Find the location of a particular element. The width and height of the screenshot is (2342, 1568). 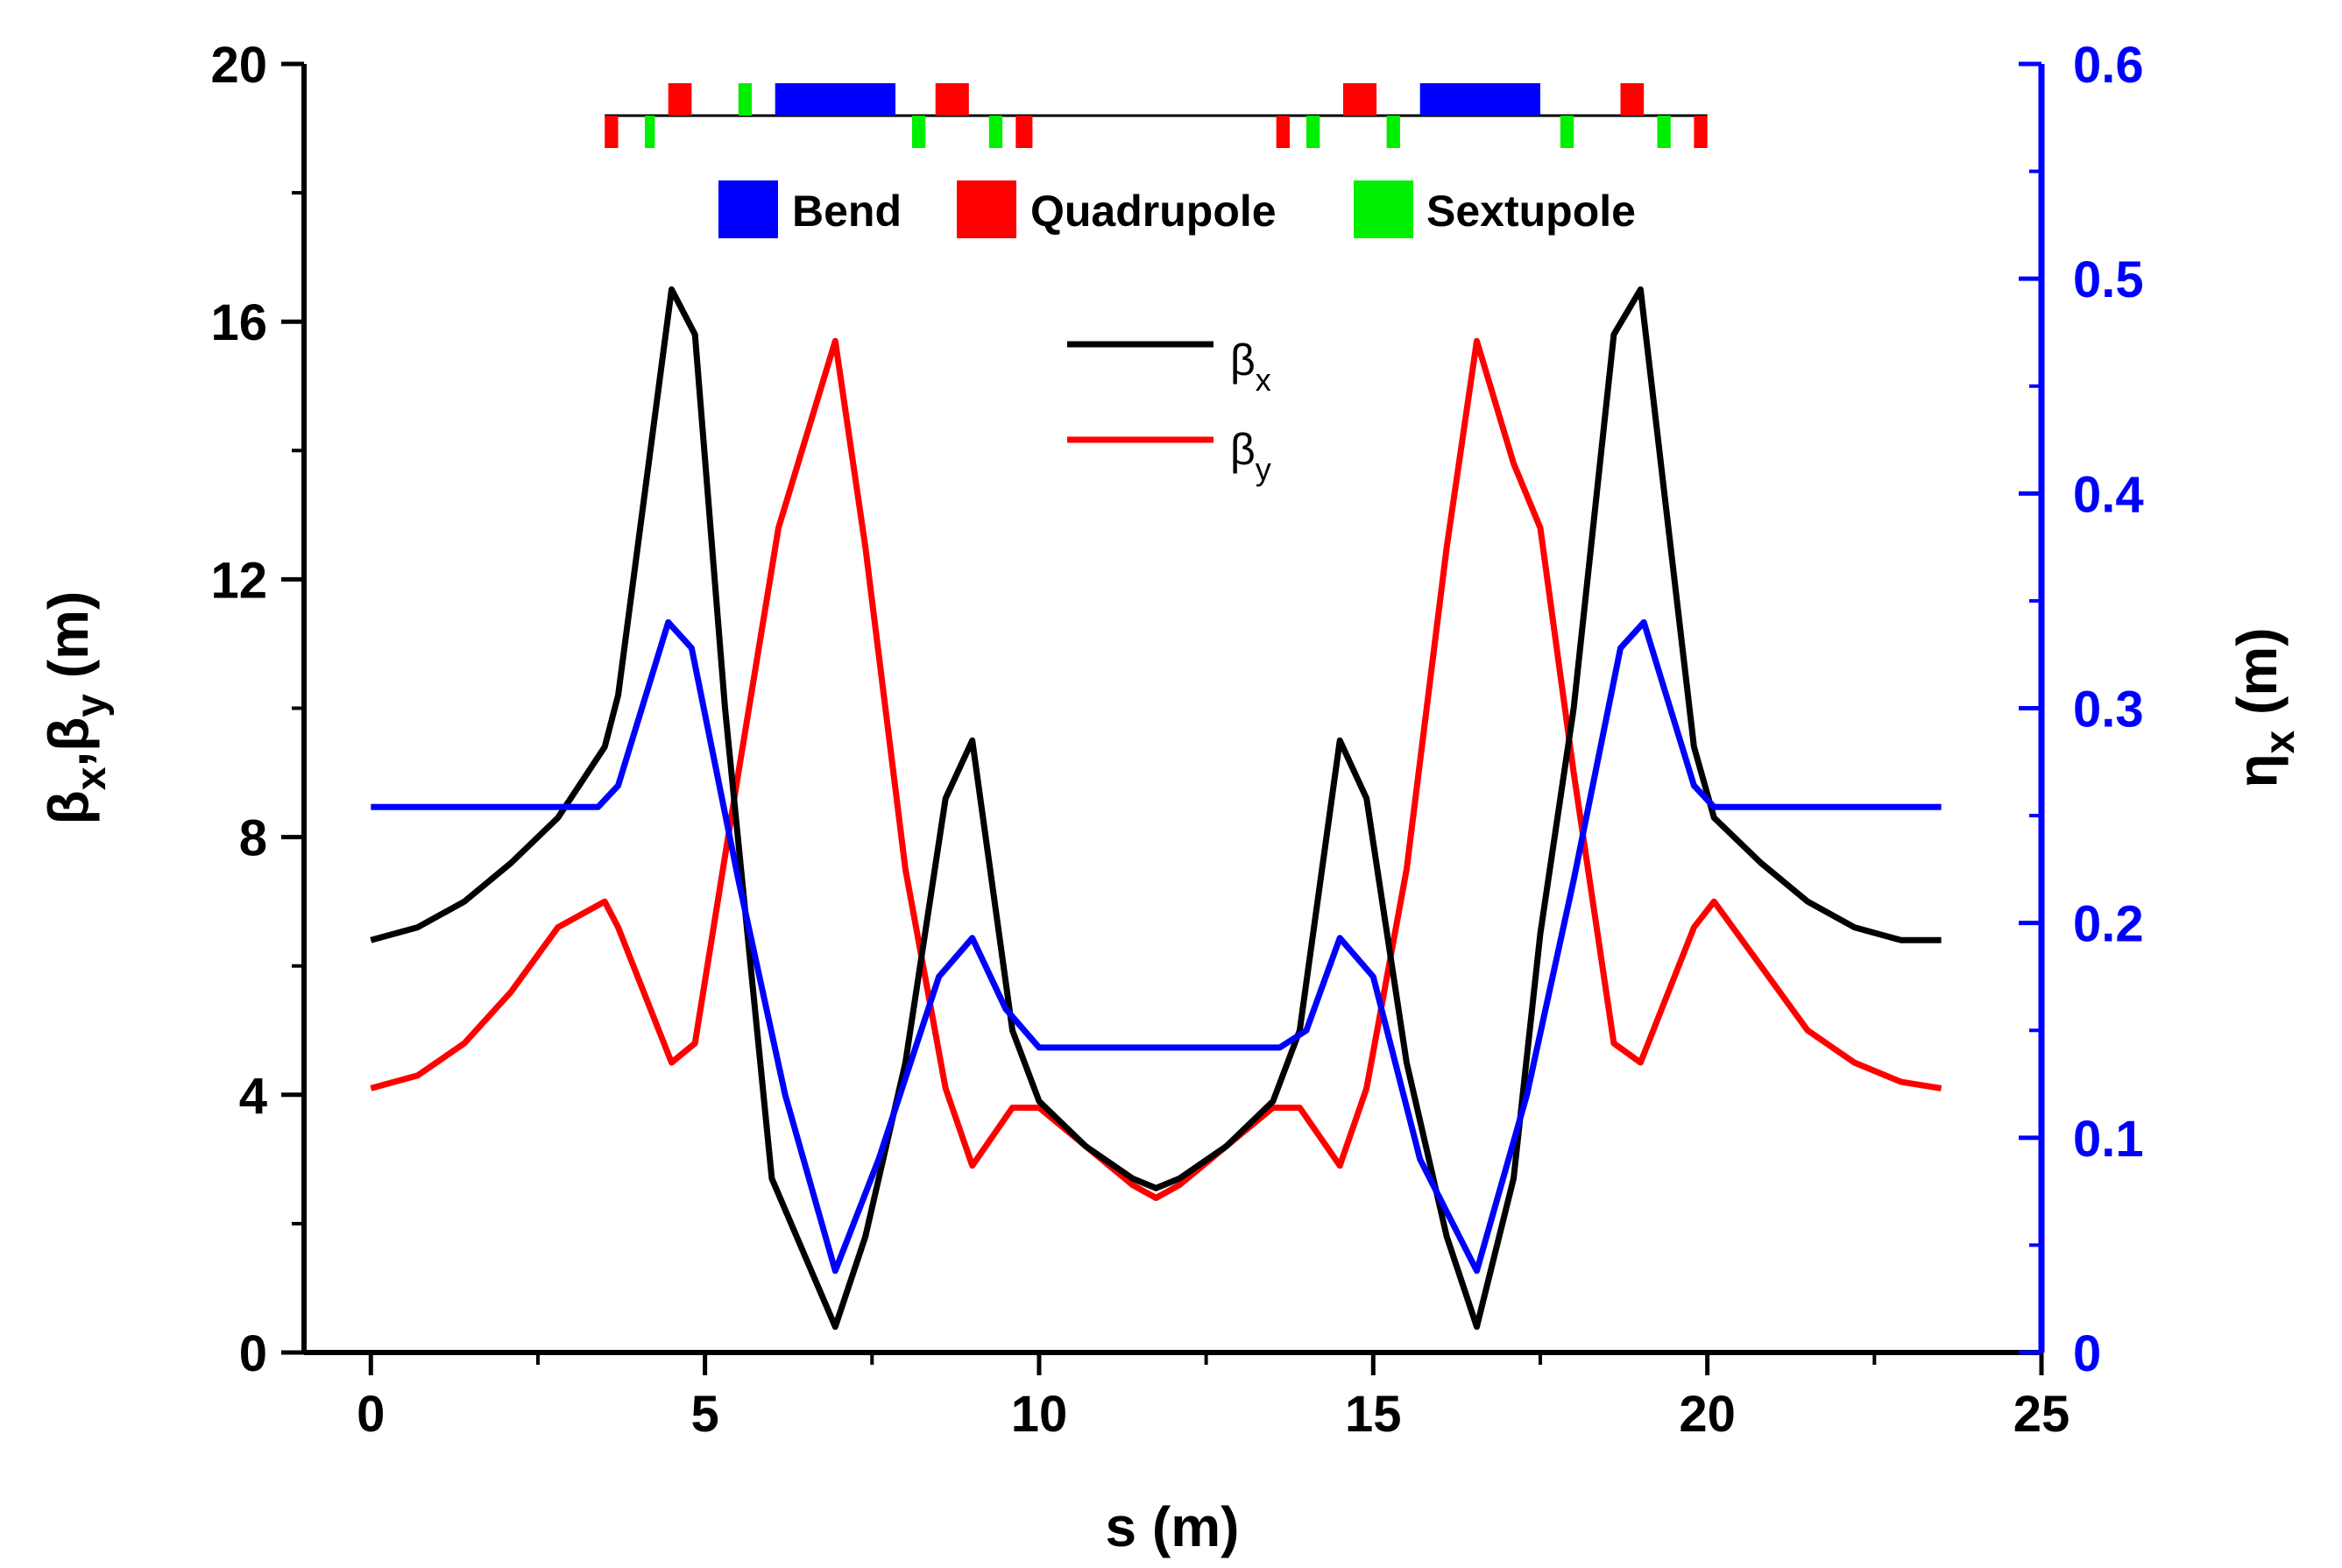

y-tick-label-8: 8 is located at coordinates (253, 838).